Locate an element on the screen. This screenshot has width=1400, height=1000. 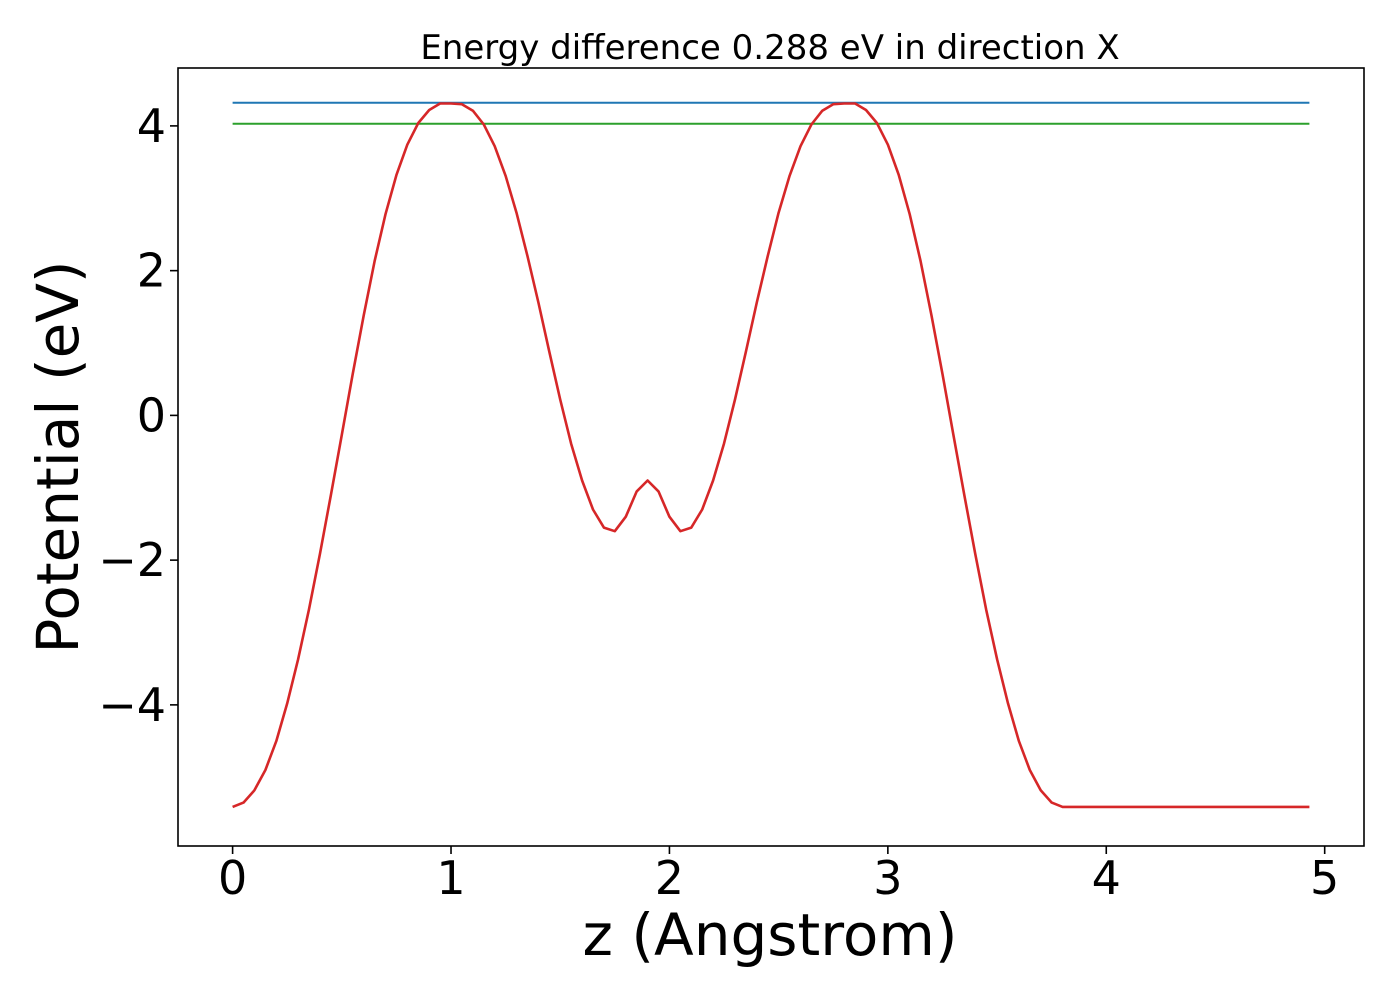
x-axis-ticks: 0 1 2 3 4 5 is located at coordinates (778, 875).